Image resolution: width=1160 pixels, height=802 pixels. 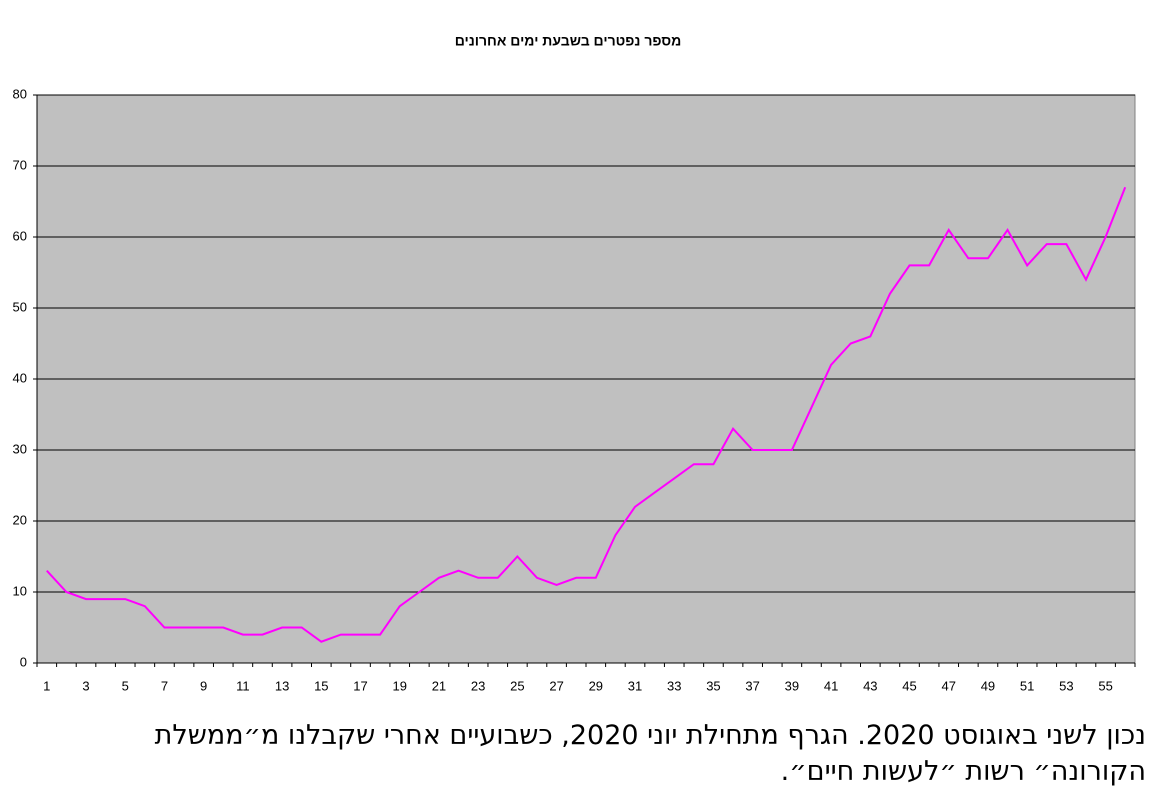 What do you see at coordinates (360, 685) in the screenshot?
I see `x-tick-label: 17` at bounding box center [360, 685].